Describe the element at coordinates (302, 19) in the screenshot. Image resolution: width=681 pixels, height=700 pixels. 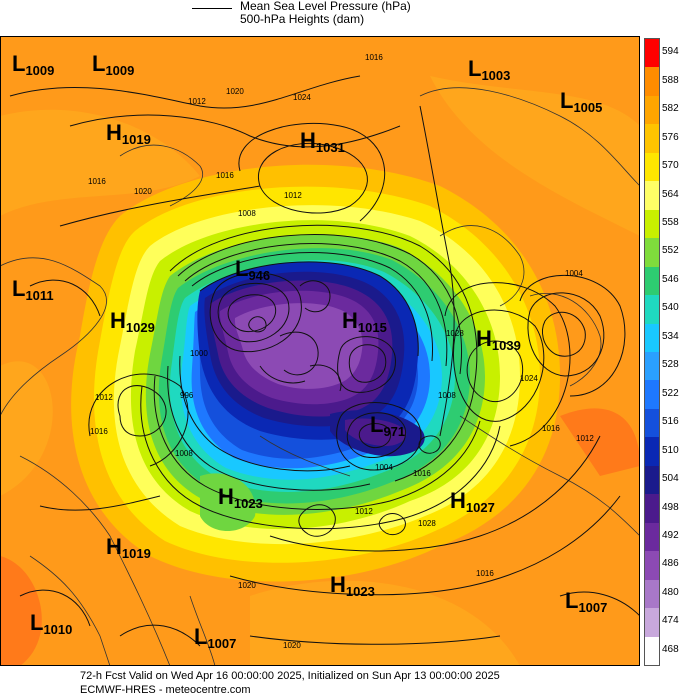
I see `legend-heights-label: 500-hPa Heights (dam)` at that location.